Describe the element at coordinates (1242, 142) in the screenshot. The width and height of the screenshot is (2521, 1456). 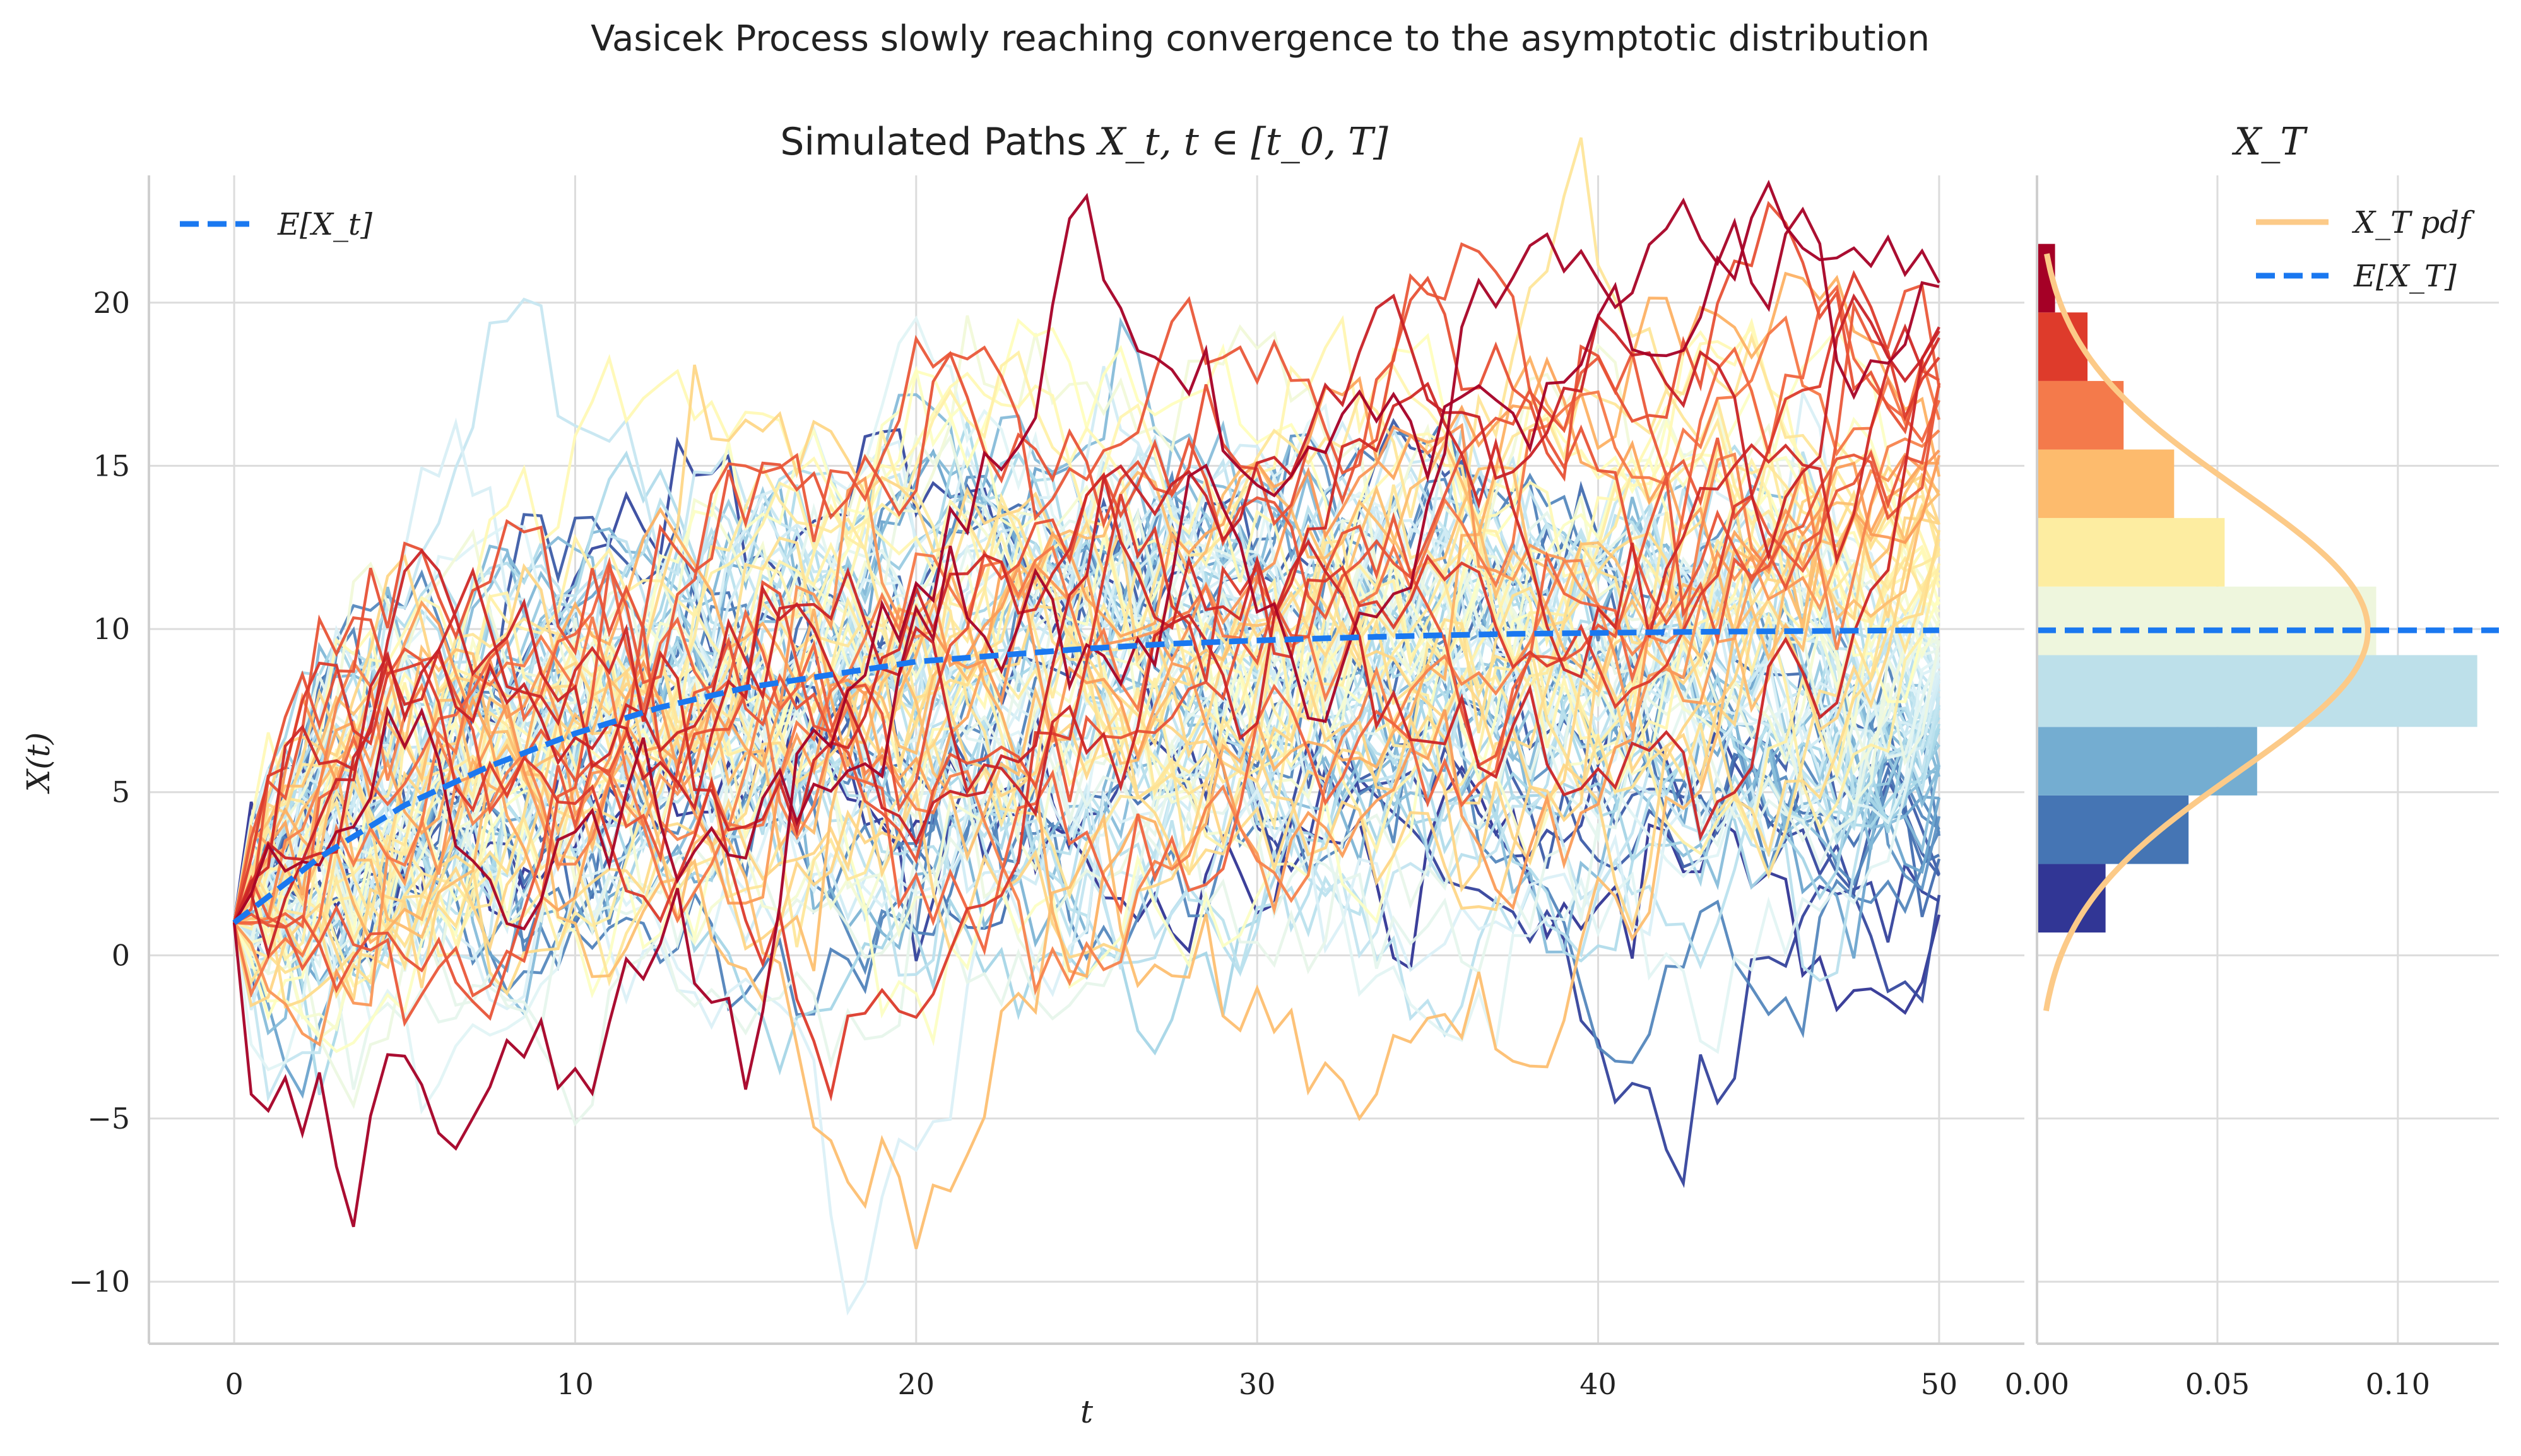
I see `paths-title-math: X_t, t ∈ [t_0, T]` at that location.